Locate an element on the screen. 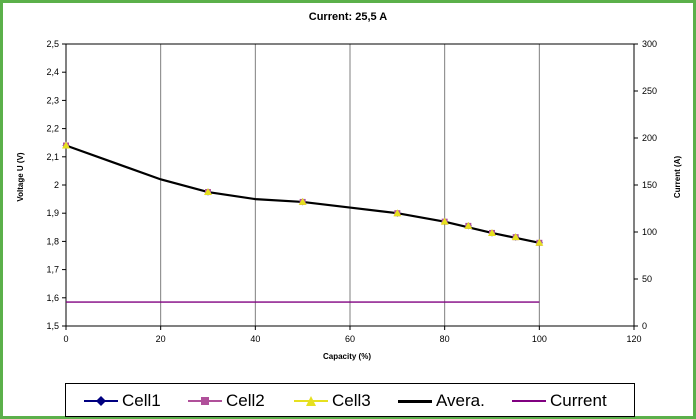 The height and width of the screenshot is (419, 696). legend-label-cell3: Cell3 is located at coordinates (351, 401).